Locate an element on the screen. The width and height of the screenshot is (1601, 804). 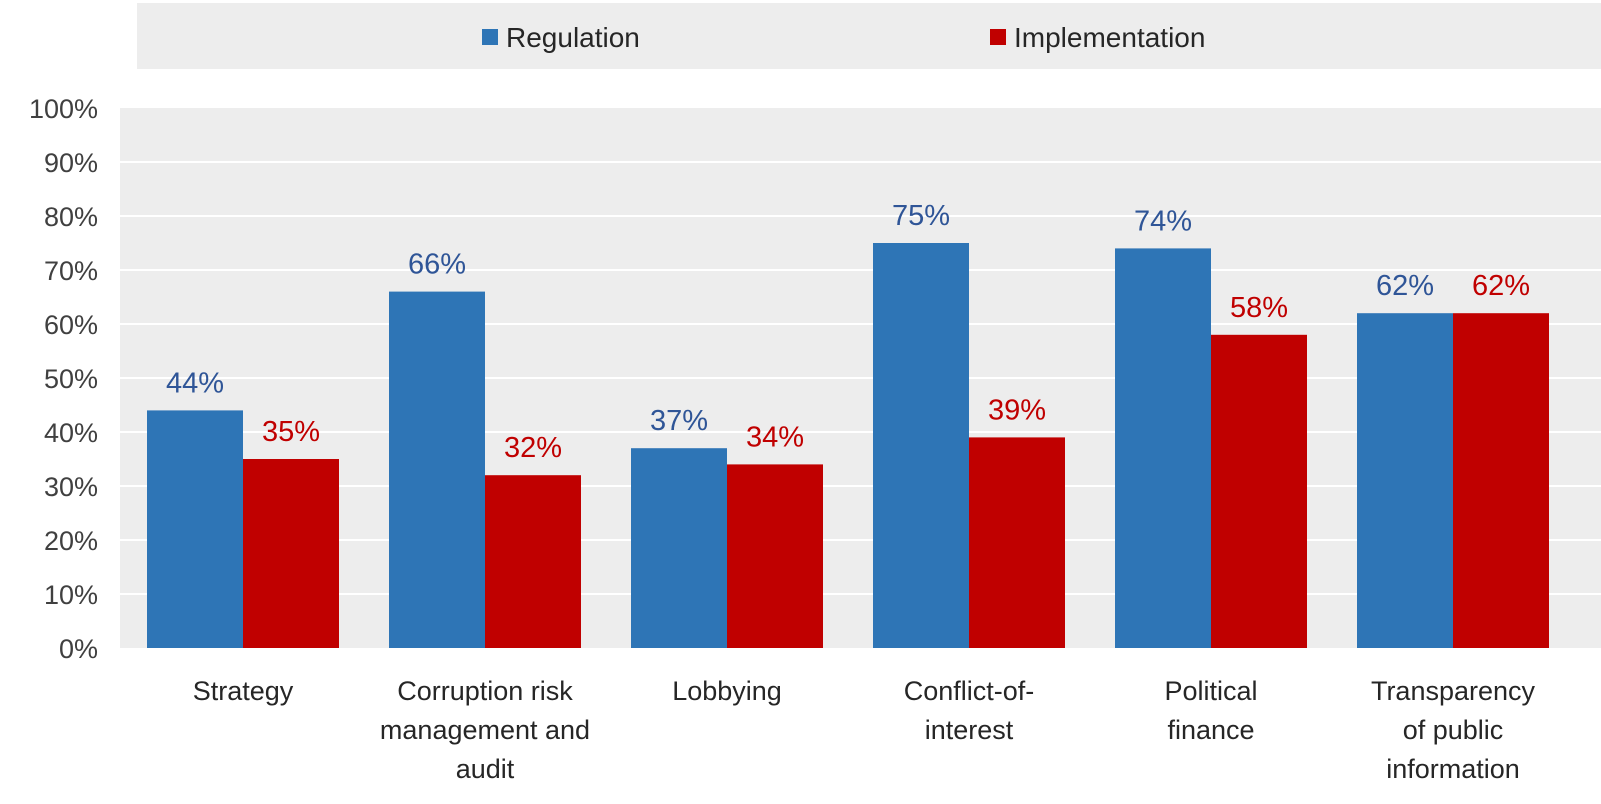
y-axis: 0% 10% 20% 30% 40% 50% 60% 70% 80% 90% 100% is located at coordinates (63, 379).